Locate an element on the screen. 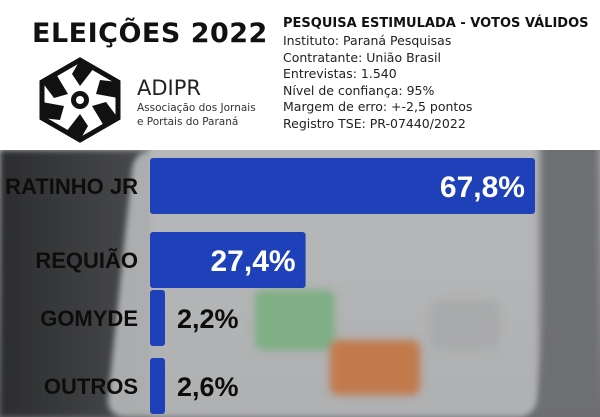  value-label-ratinho-jr: 67,8% is located at coordinates (482, 187).